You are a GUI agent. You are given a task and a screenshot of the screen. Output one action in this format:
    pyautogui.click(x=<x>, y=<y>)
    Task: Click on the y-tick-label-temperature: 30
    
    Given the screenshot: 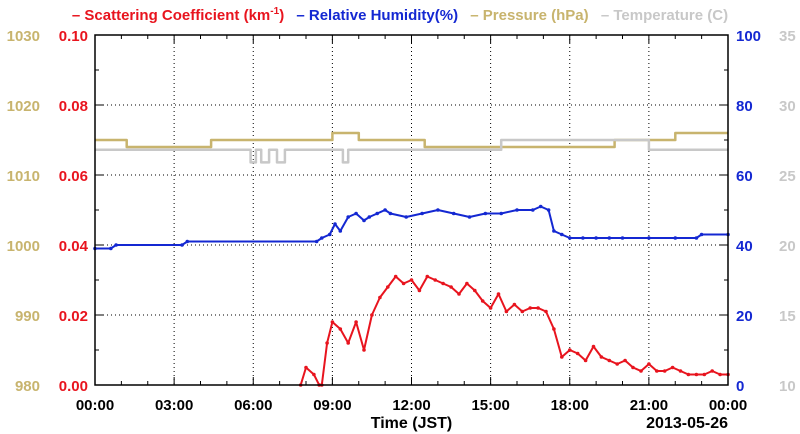 What is the action you would take?
    pyautogui.click(x=787, y=106)
    